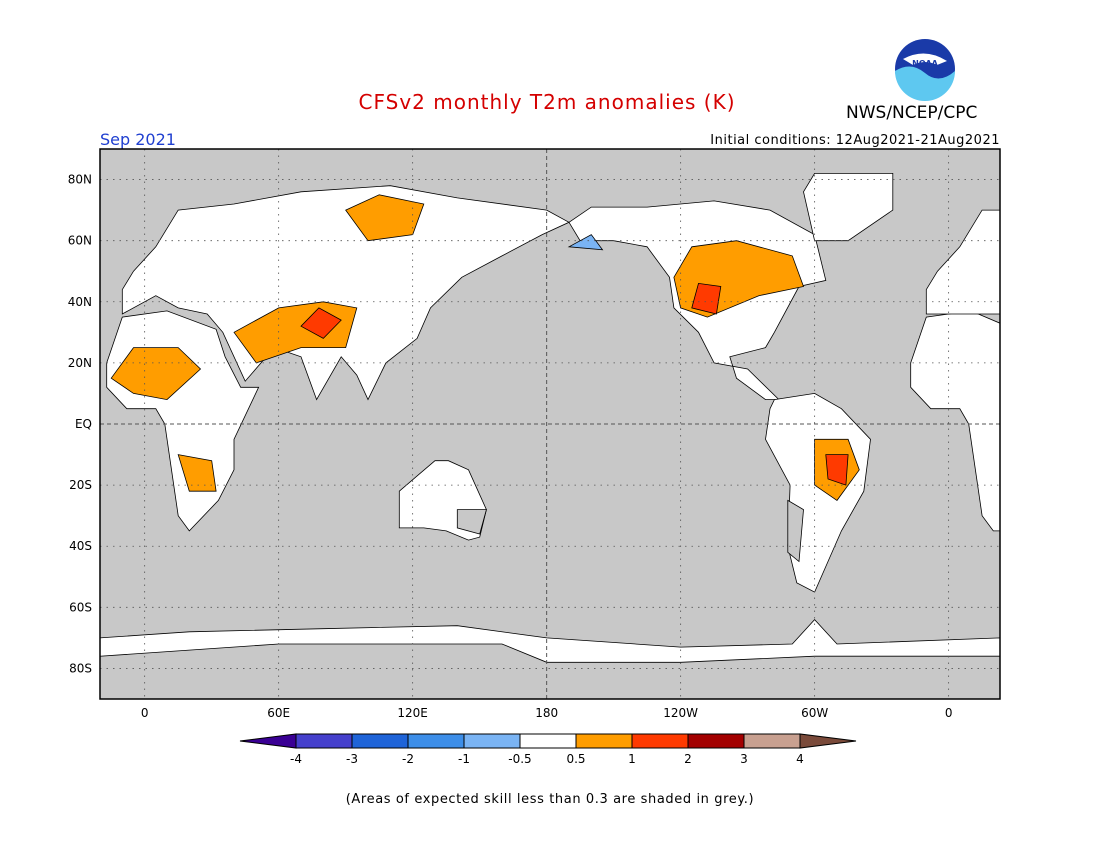 The image size is (1100, 850). What do you see at coordinates (80, 546) in the screenshot?
I see `lat-label: 40S` at bounding box center [80, 546].